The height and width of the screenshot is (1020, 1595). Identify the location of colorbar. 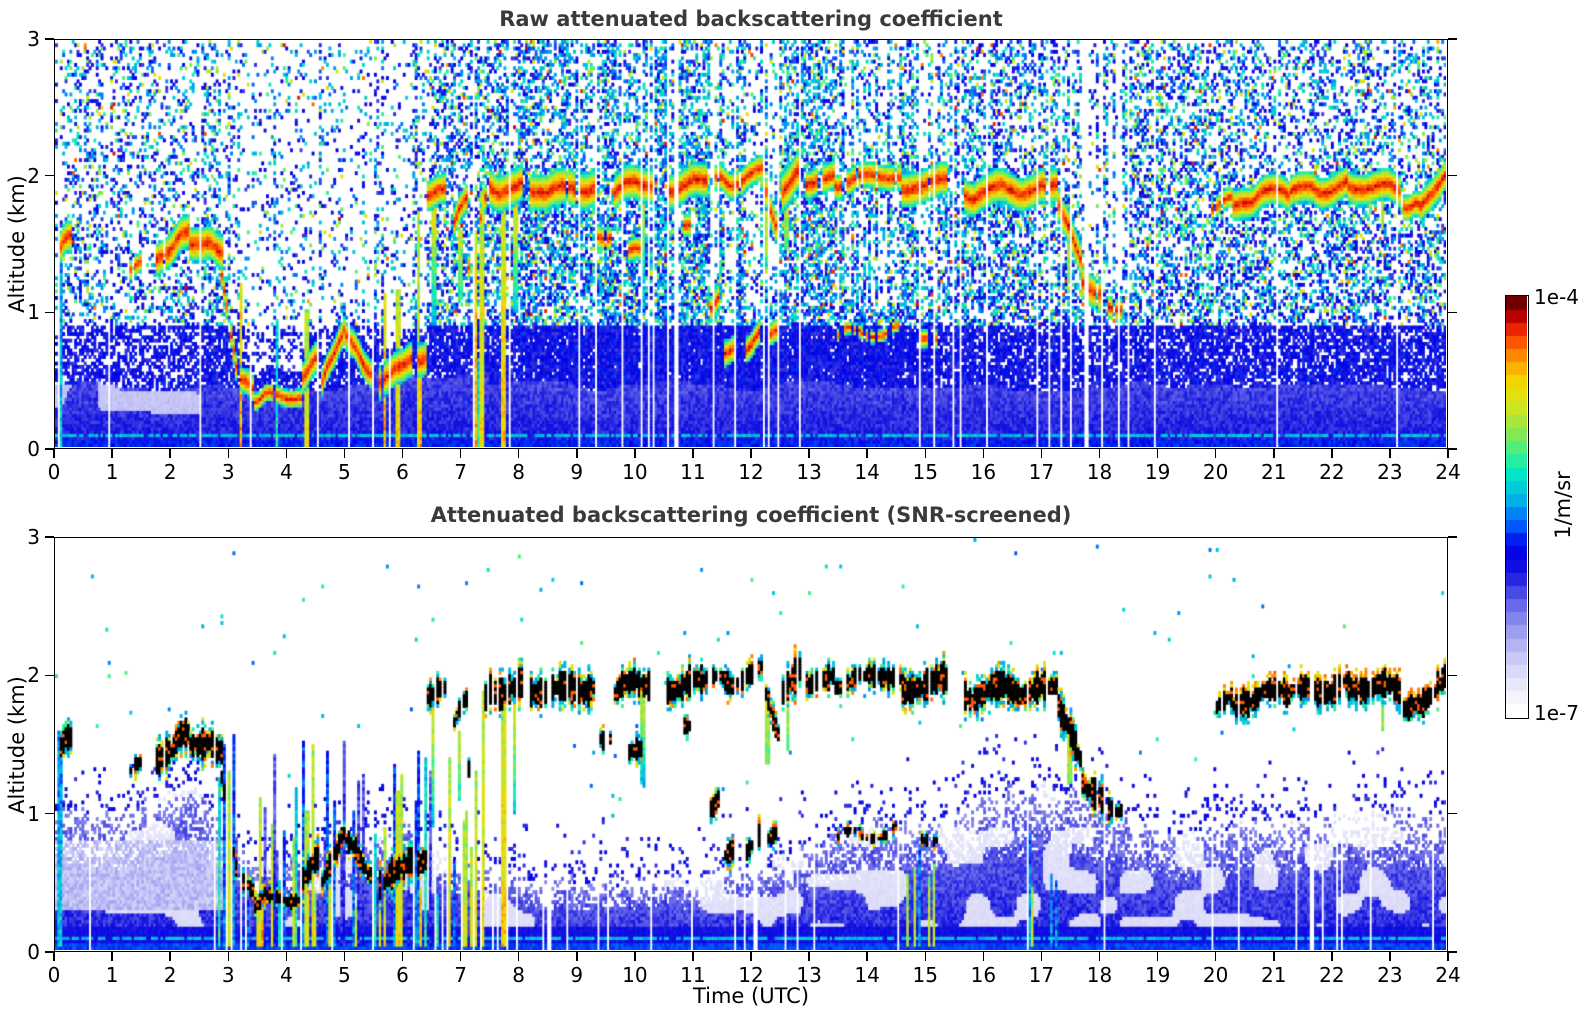
(1517, 507).